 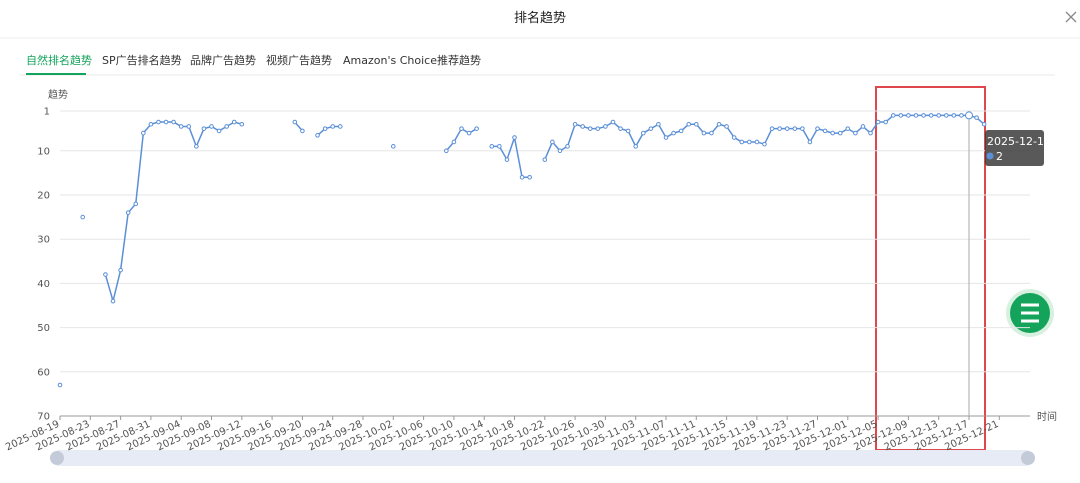 What do you see at coordinates (990, 156) in the screenshot?
I see `tooltip-marker` at bounding box center [990, 156].